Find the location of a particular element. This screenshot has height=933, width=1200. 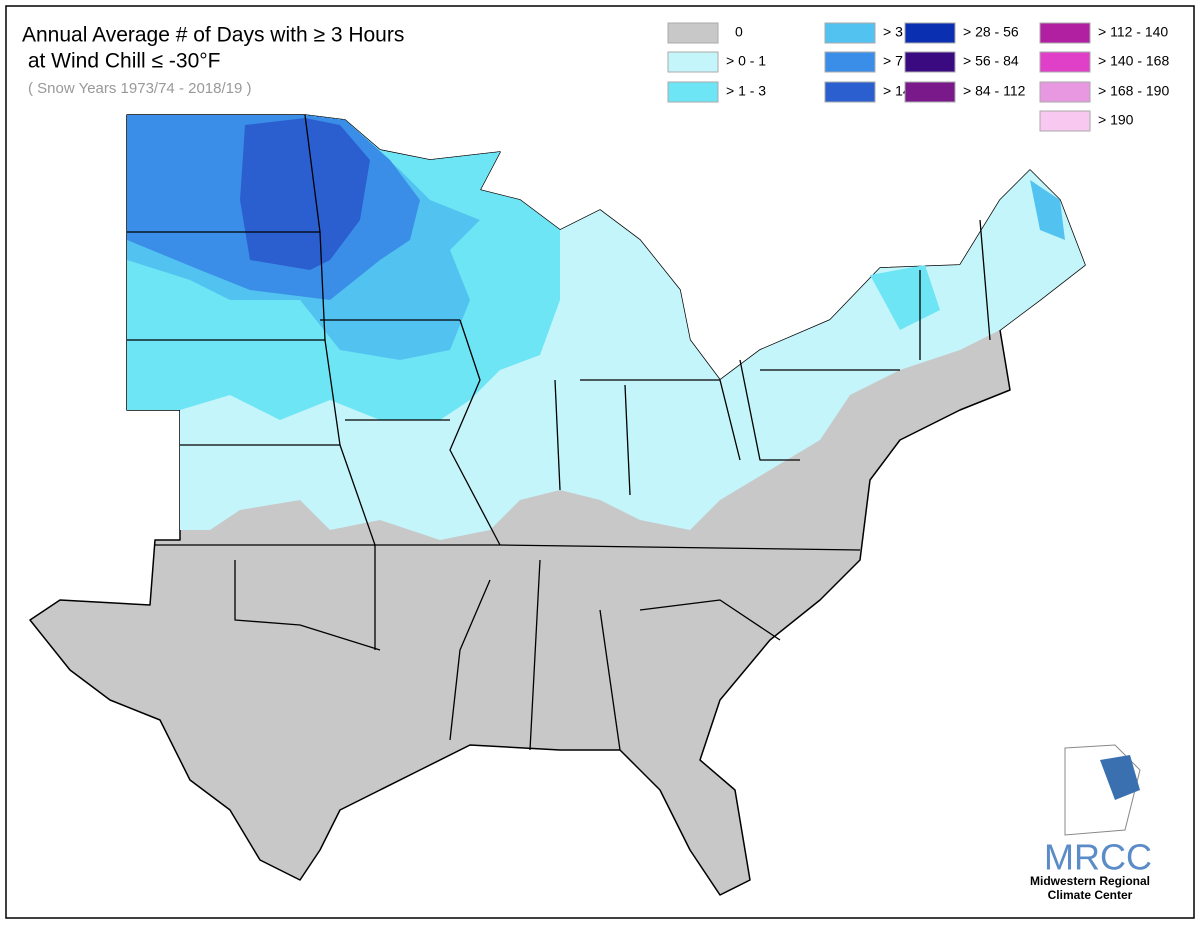

legend-label: > 28 - 56 is located at coordinates (991, 32).